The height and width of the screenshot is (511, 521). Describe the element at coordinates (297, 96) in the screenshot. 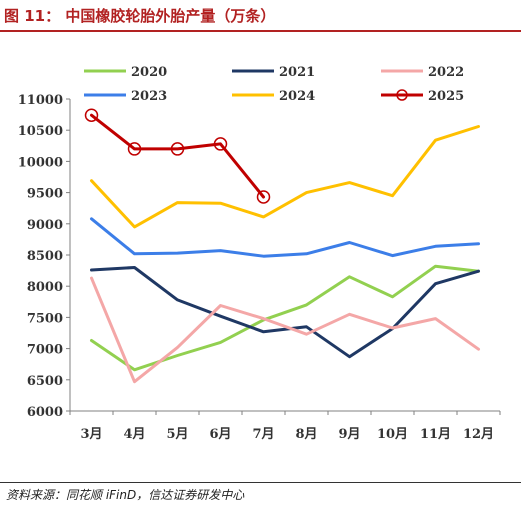

I see `legend-label-2024: 2024` at that location.